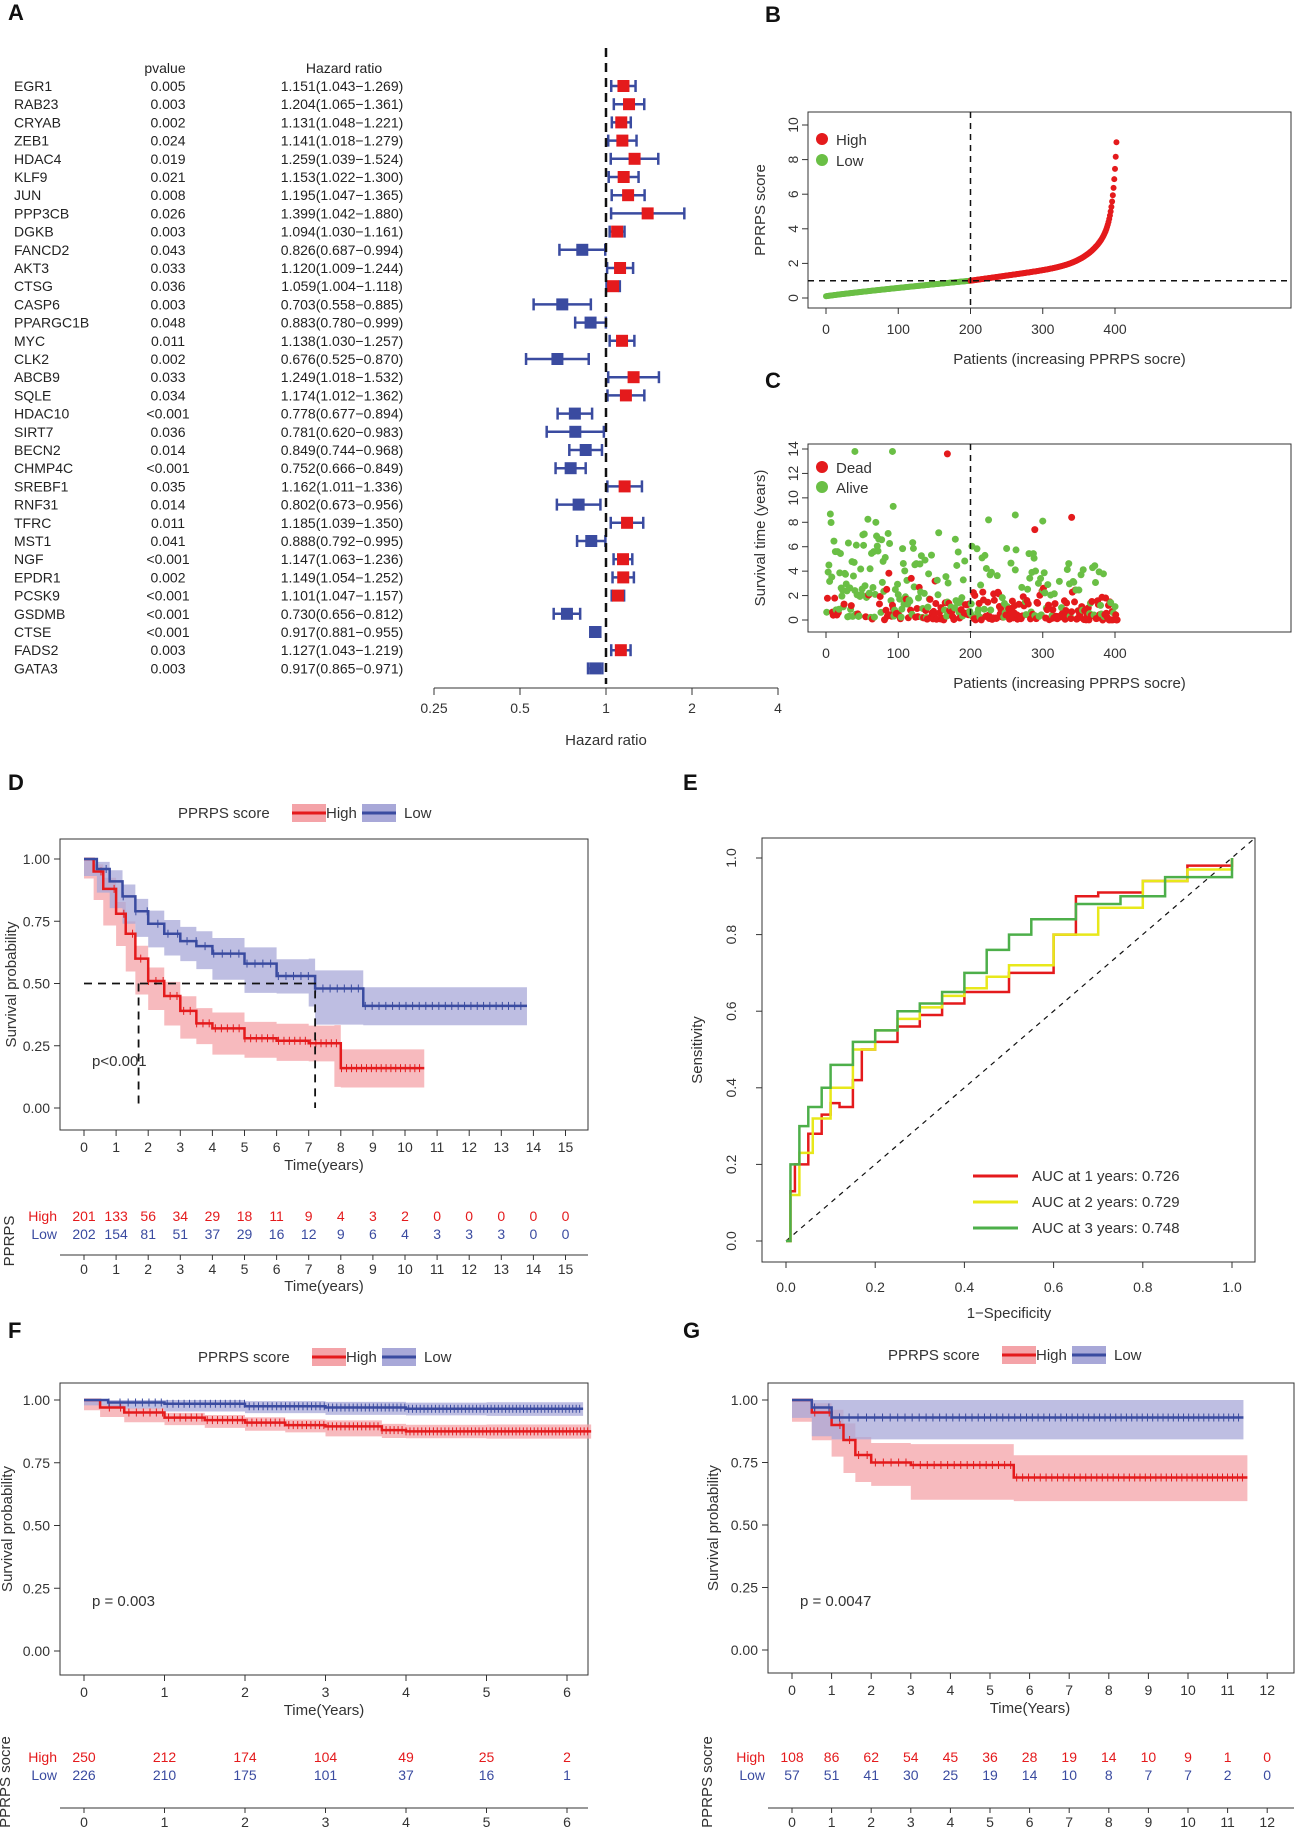  What do you see at coordinates (41, 486) in the screenshot?
I see `gene-label: SREBF1` at bounding box center [41, 486].